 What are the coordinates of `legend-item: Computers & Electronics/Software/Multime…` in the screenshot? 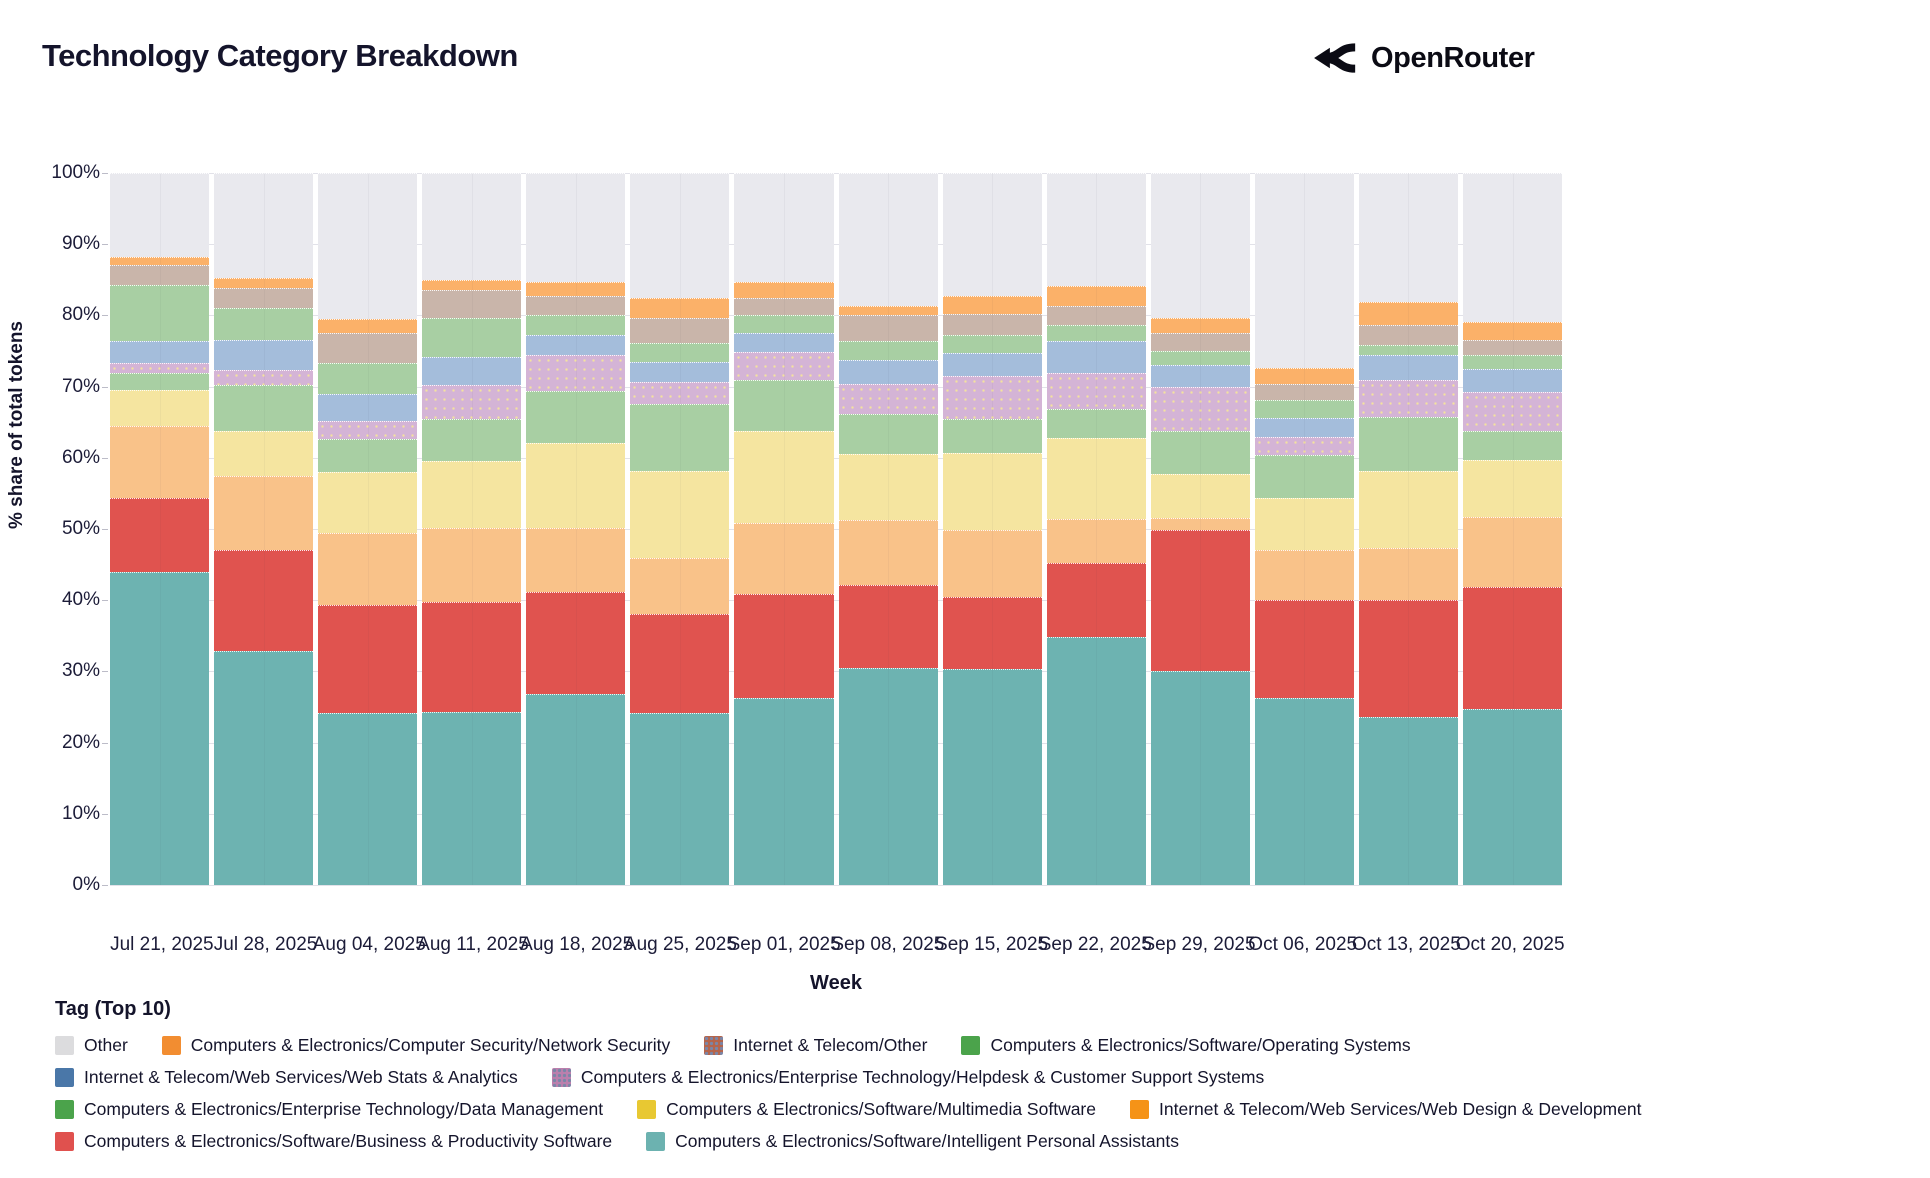 It's located at (866, 1109).